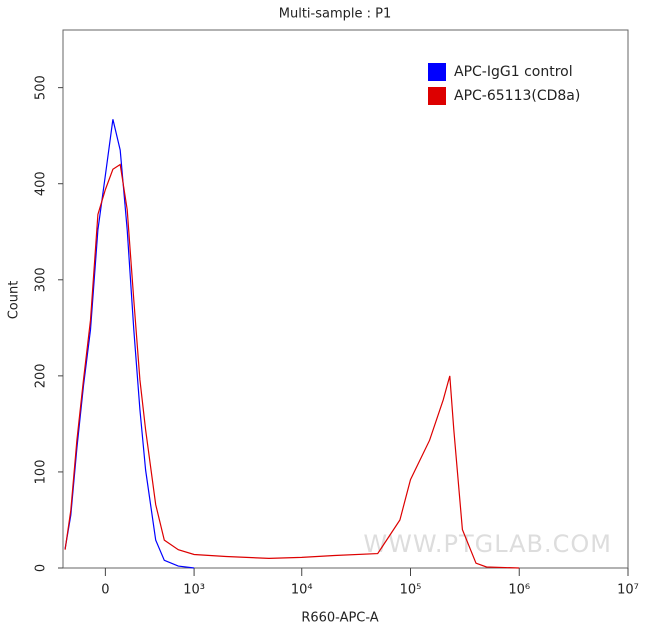 The height and width of the screenshot is (629, 650). What do you see at coordinates (339, 618) in the screenshot?
I see `x-axis-label: R660-APC-A` at bounding box center [339, 618].